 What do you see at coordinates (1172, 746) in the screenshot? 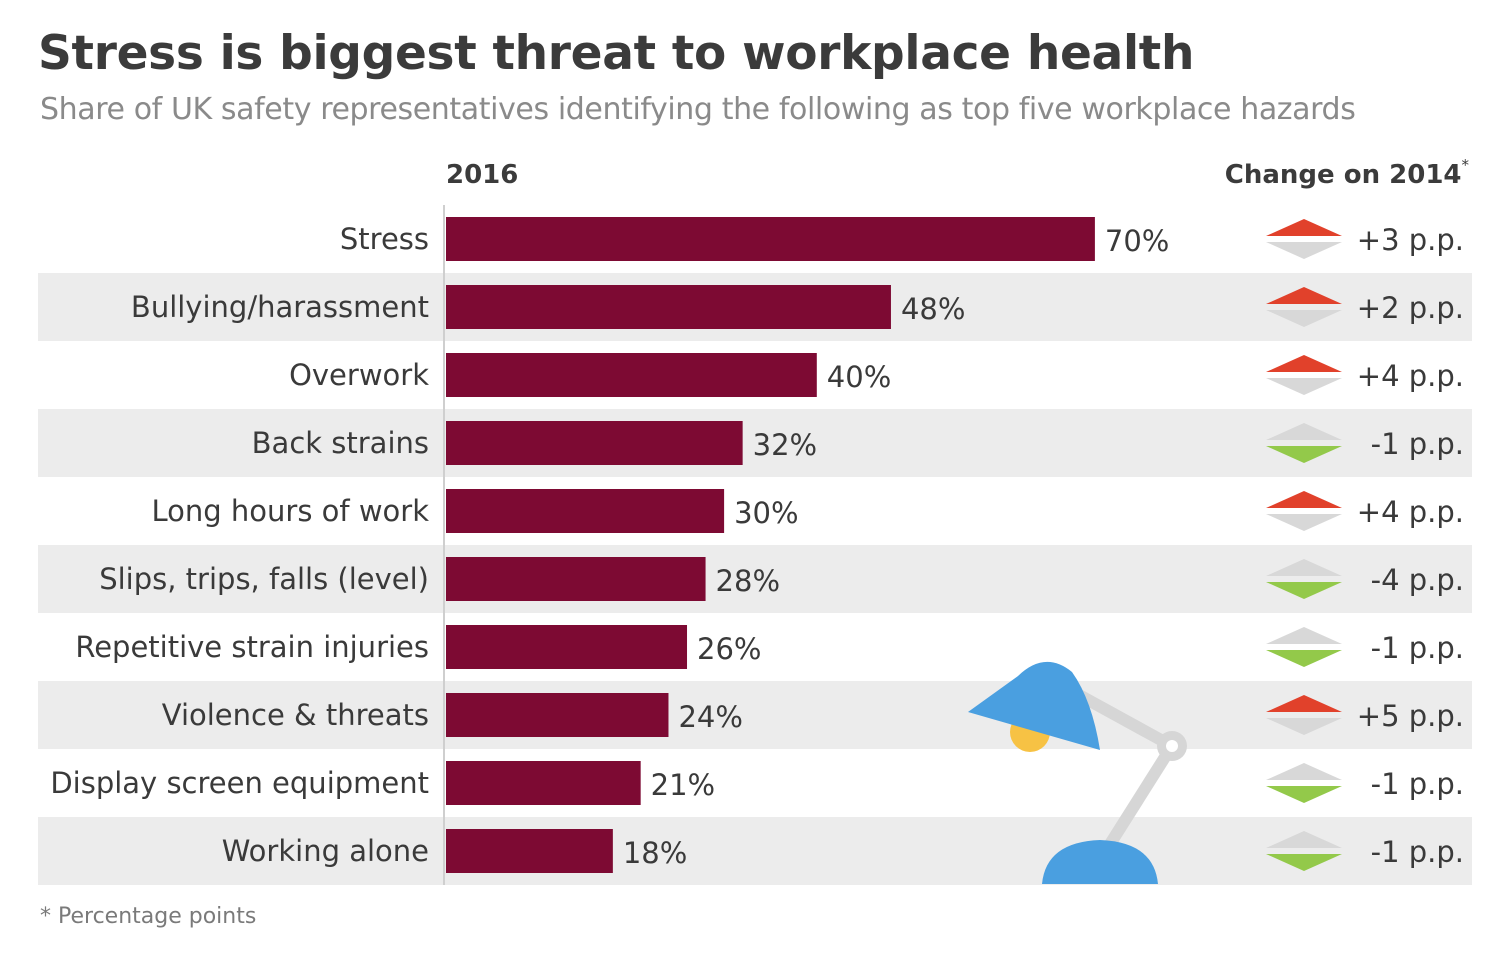
I see `lamp-joint-center` at bounding box center [1172, 746].